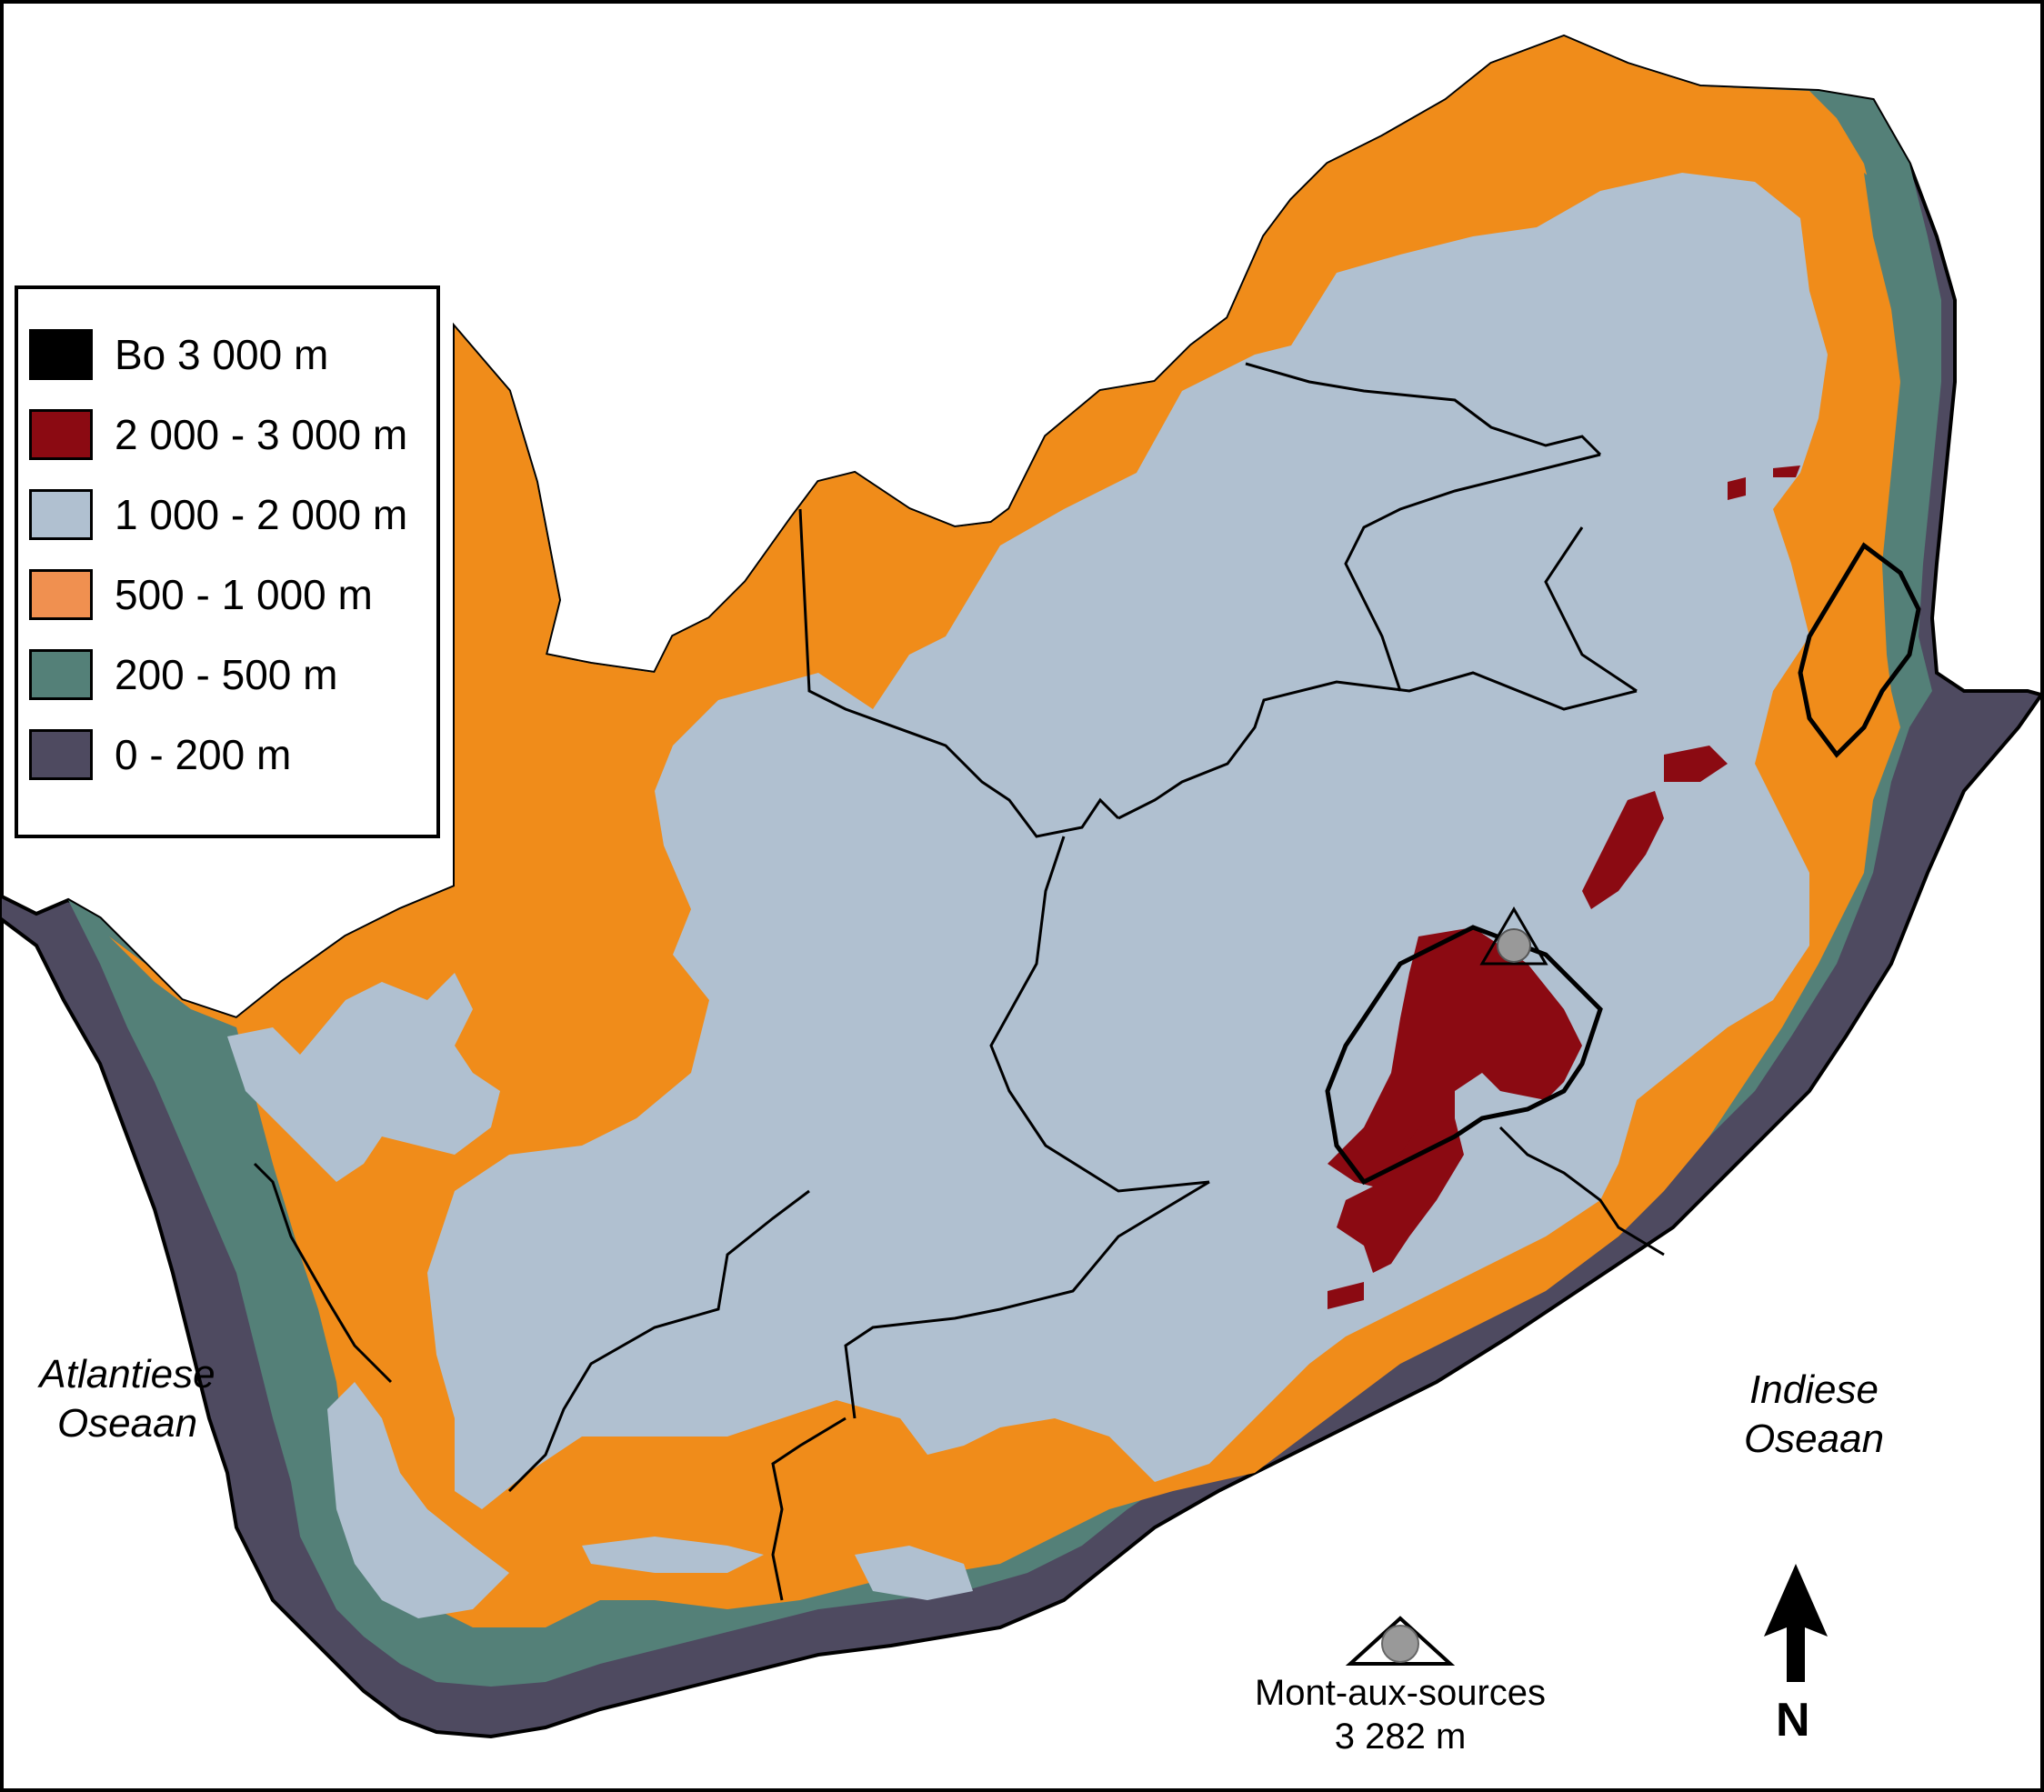 This screenshot has height=1792, width=2044. What do you see at coordinates (1400, 1195) in the screenshot?
I see `region-2000-3000-south` at bounding box center [1400, 1195].